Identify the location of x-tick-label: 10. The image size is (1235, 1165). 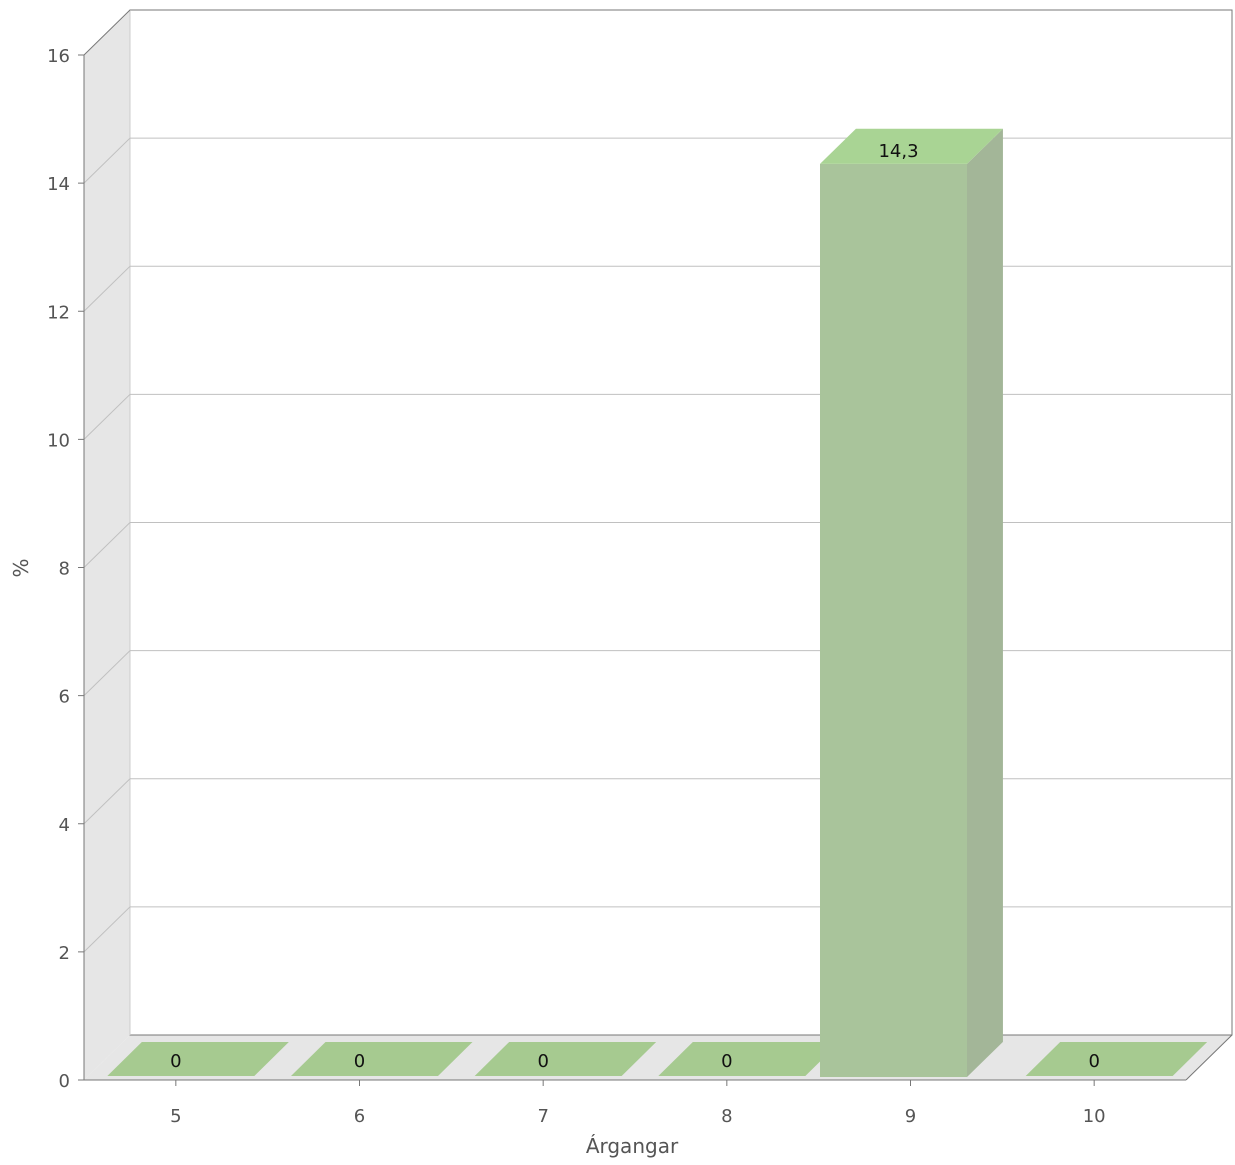
(1094, 1116).